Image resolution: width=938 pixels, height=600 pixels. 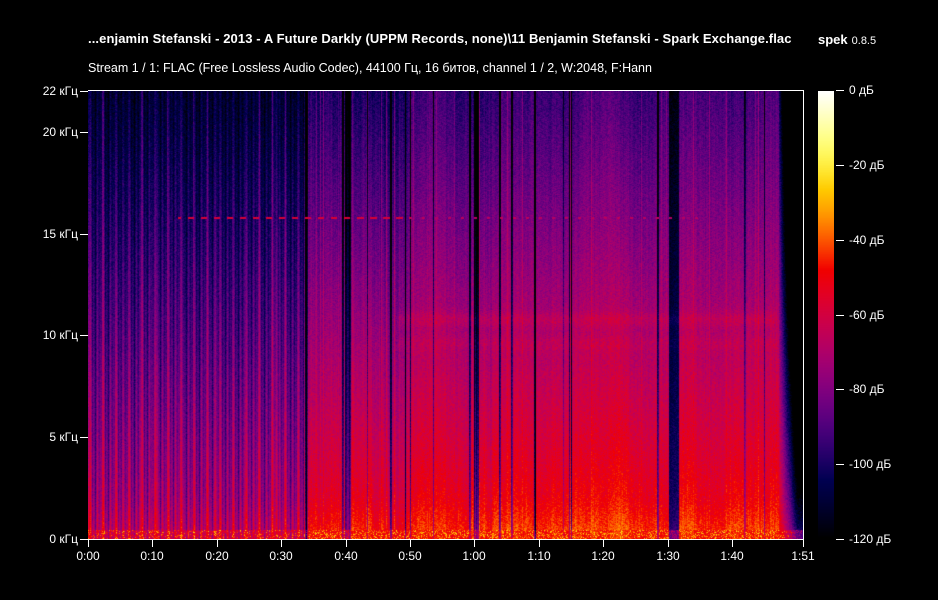 I want to click on time-tick-label: 0:10, so click(x=152, y=556).